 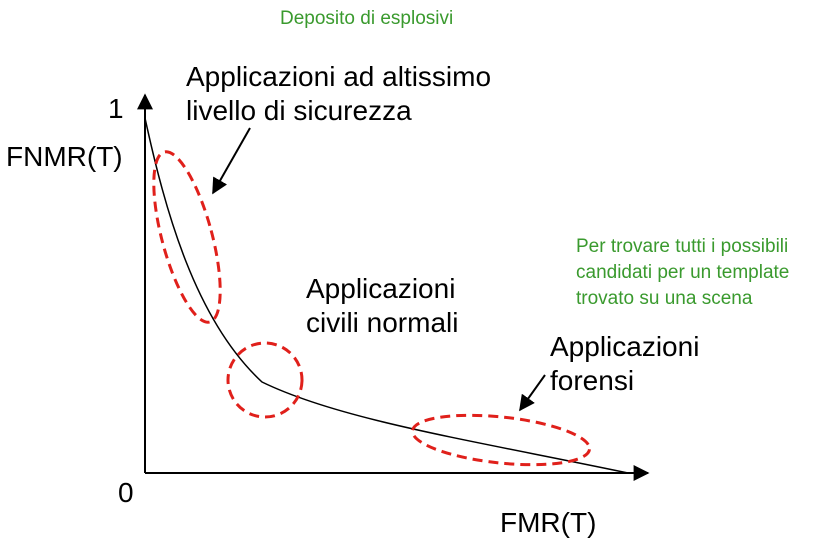 What do you see at coordinates (625, 363) in the screenshot?
I see `forensic-label: Applicazioni forensi` at bounding box center [625, 363].